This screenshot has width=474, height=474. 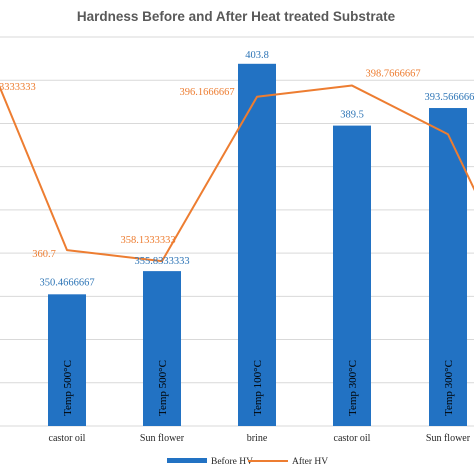 I want to click on category-label: brine, so click(x=257, y=438).